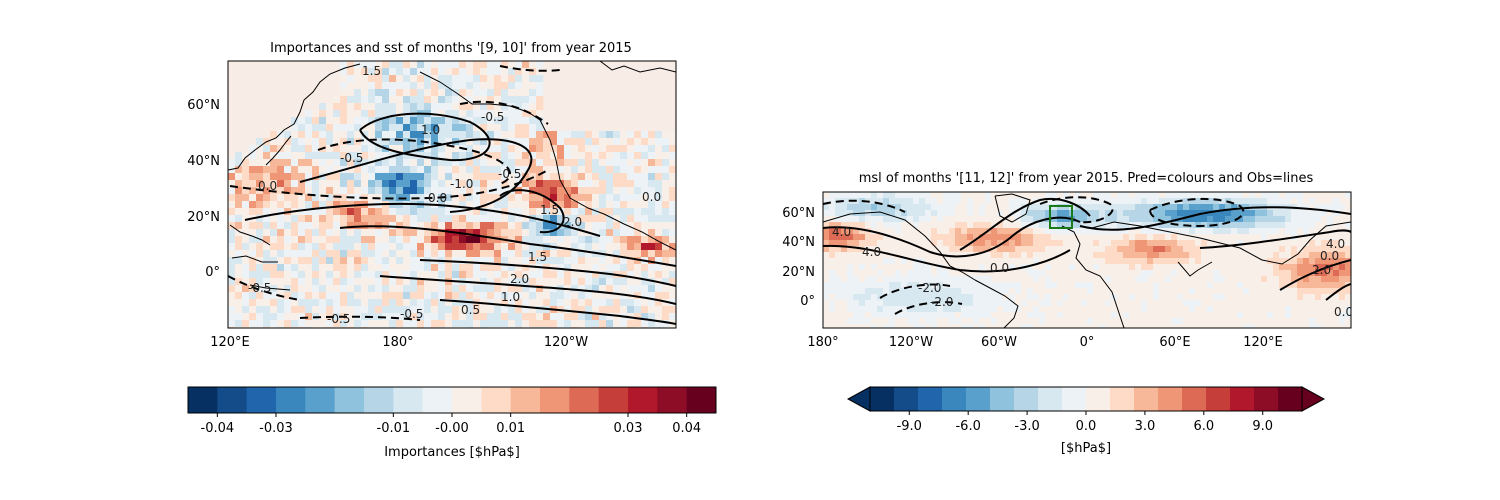 The height and width of the screenshot is (500, 1500). I want to click on contour-label: 4.0, so click(1335, 244).